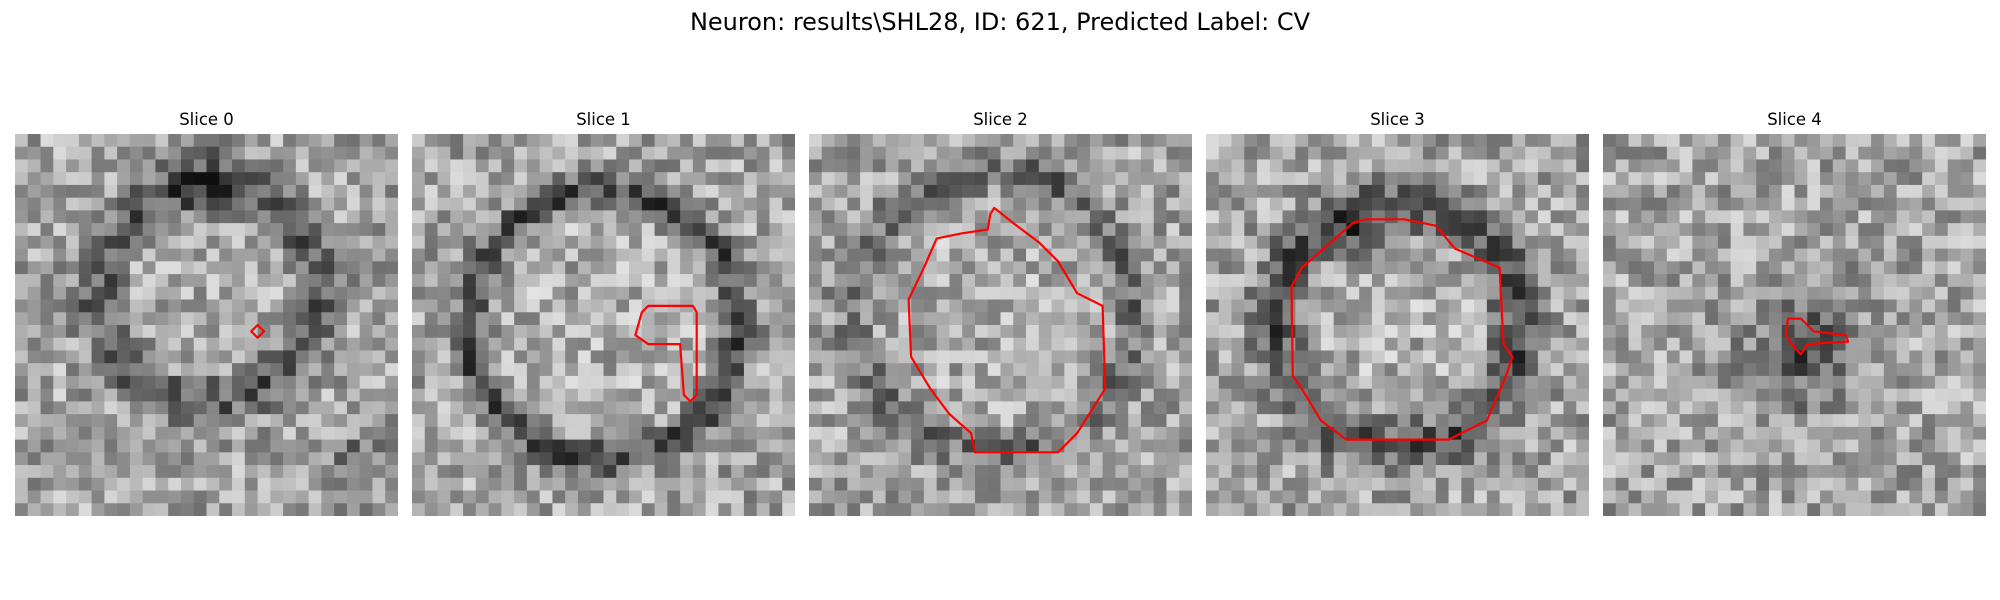  I want to click on slice-0-canvas, so click(206, 325).